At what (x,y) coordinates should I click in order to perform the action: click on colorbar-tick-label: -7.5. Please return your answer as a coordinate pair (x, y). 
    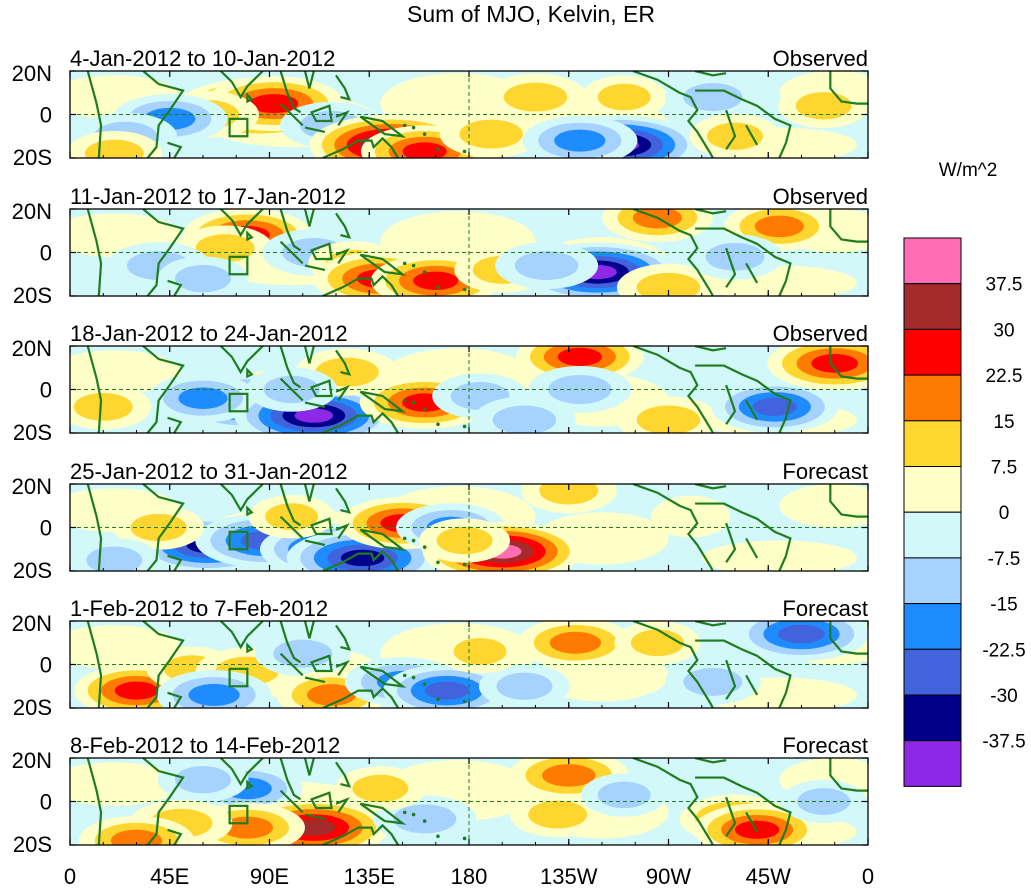
    Looking at the image, I should click on (1004, 559).